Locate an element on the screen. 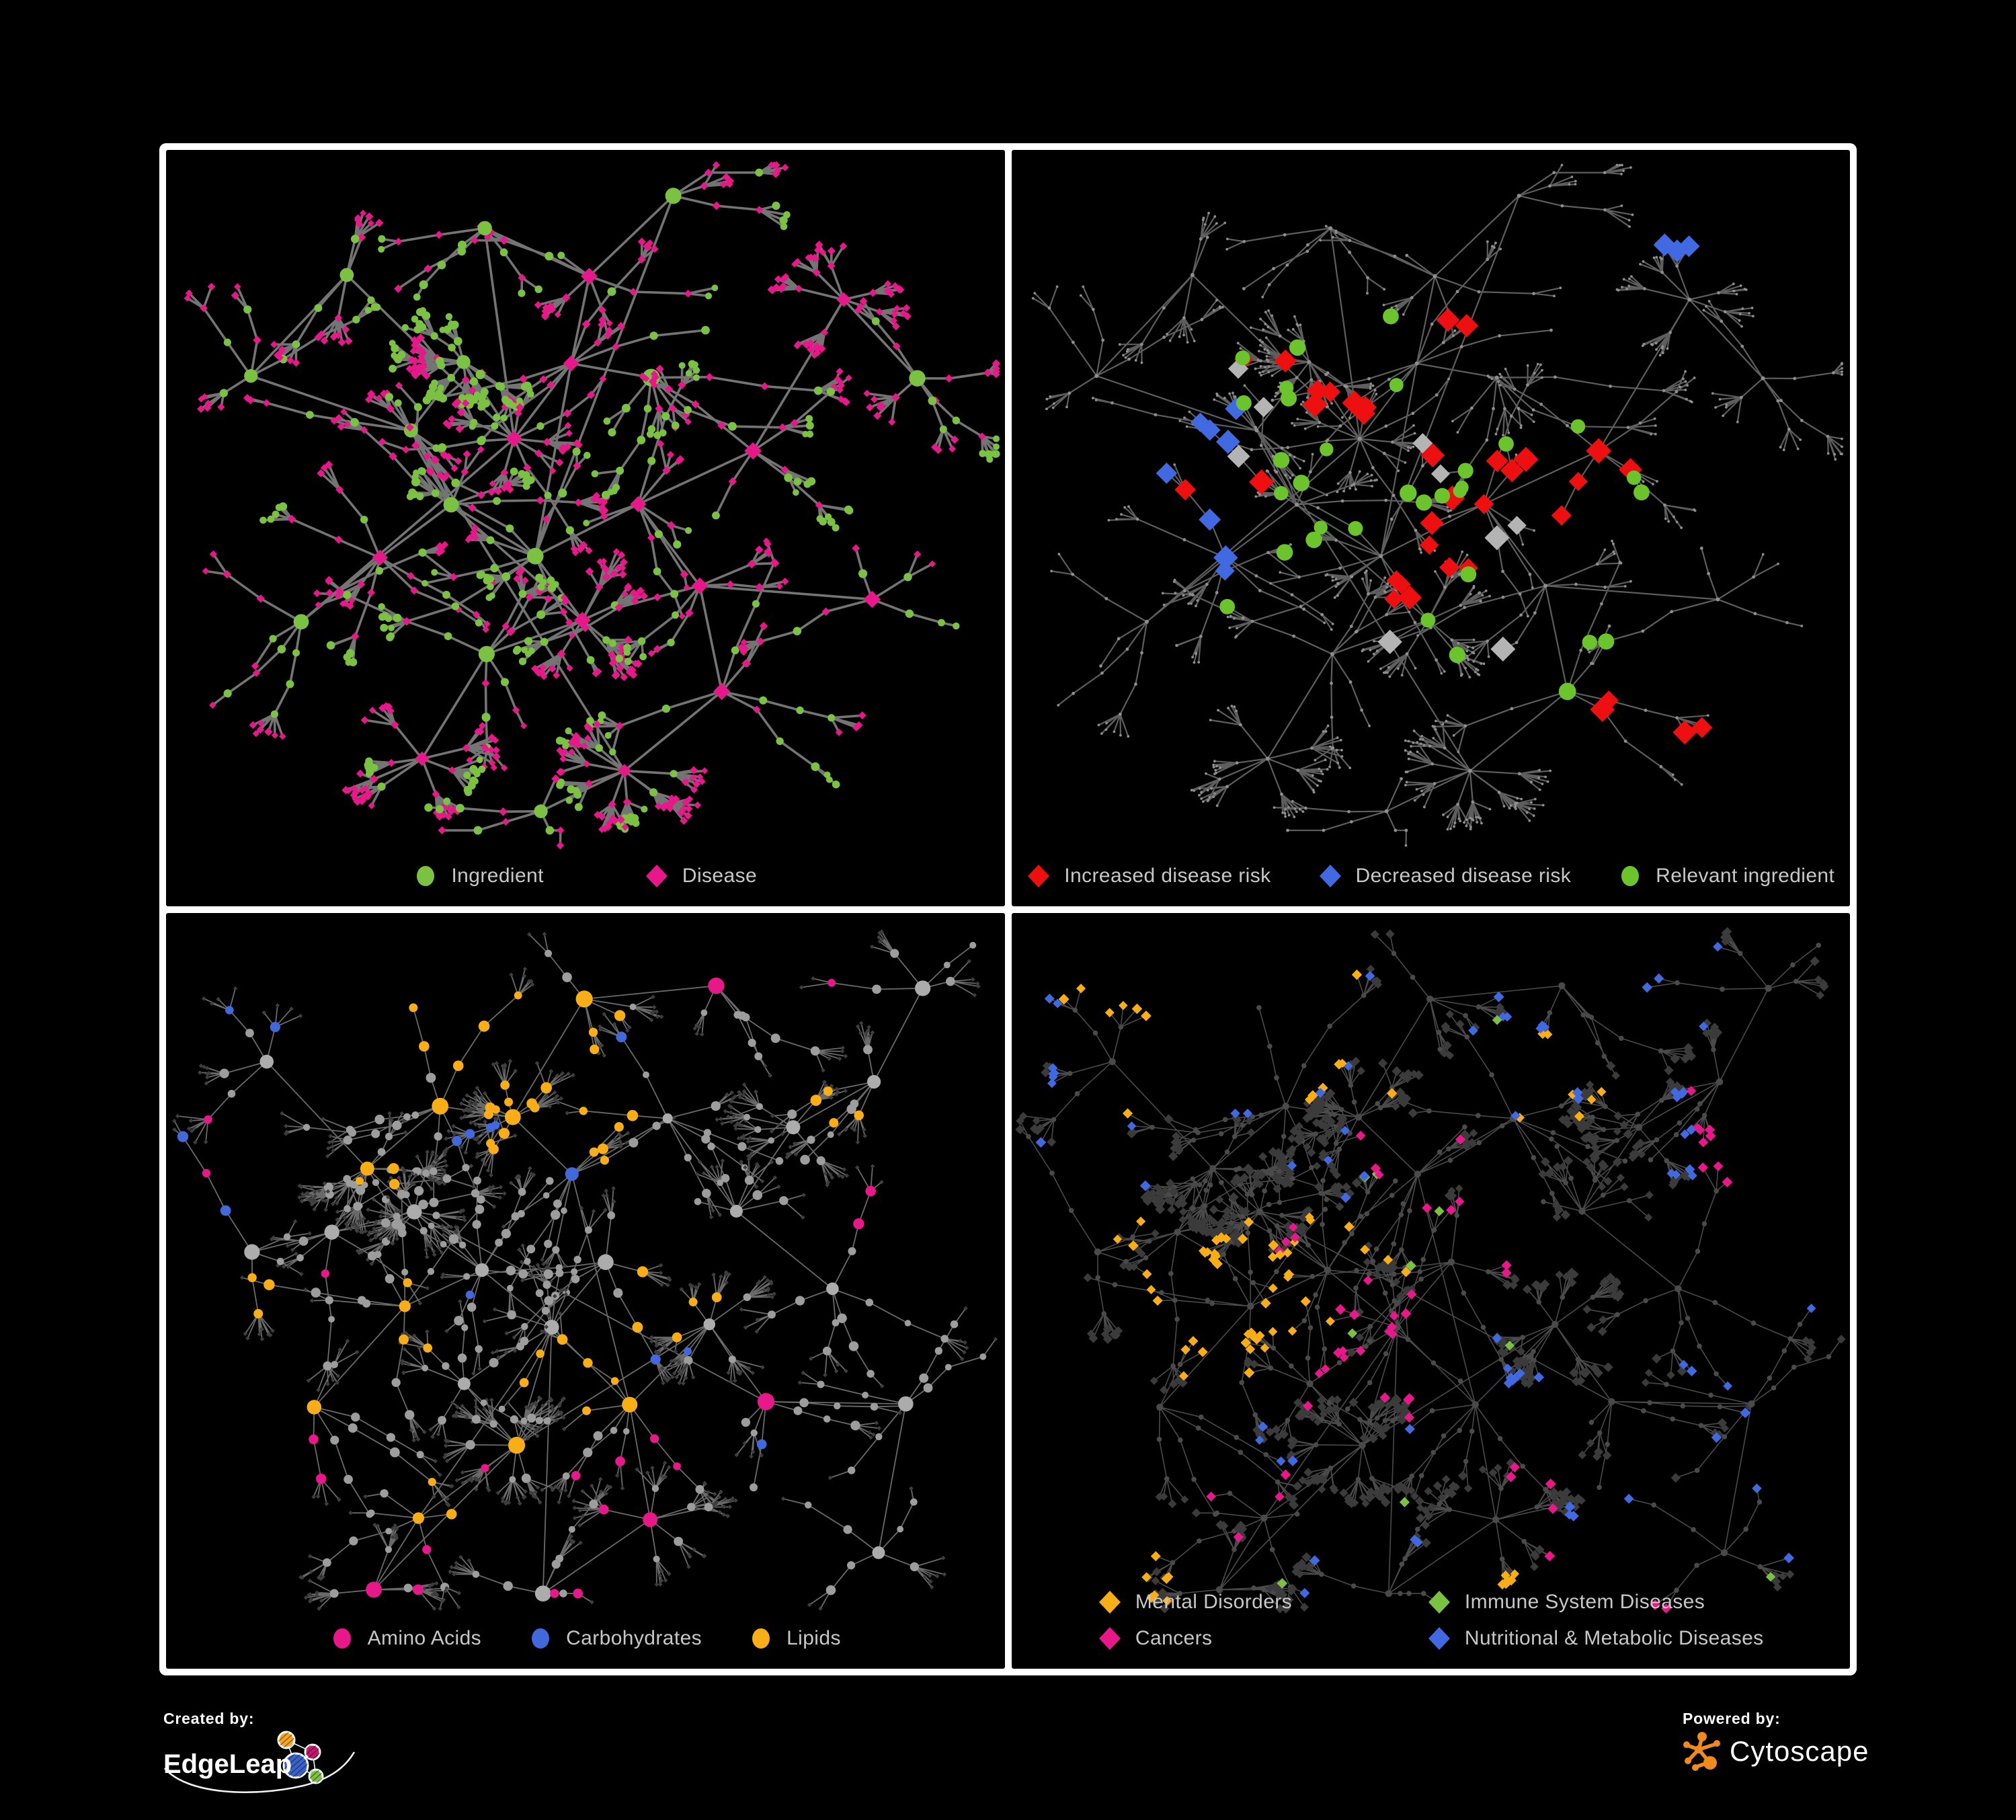 Image resolution: width=2016 pixels, height=1820 pixels. legend-label: Increased disease risk is located at coordinates (1167, 875).